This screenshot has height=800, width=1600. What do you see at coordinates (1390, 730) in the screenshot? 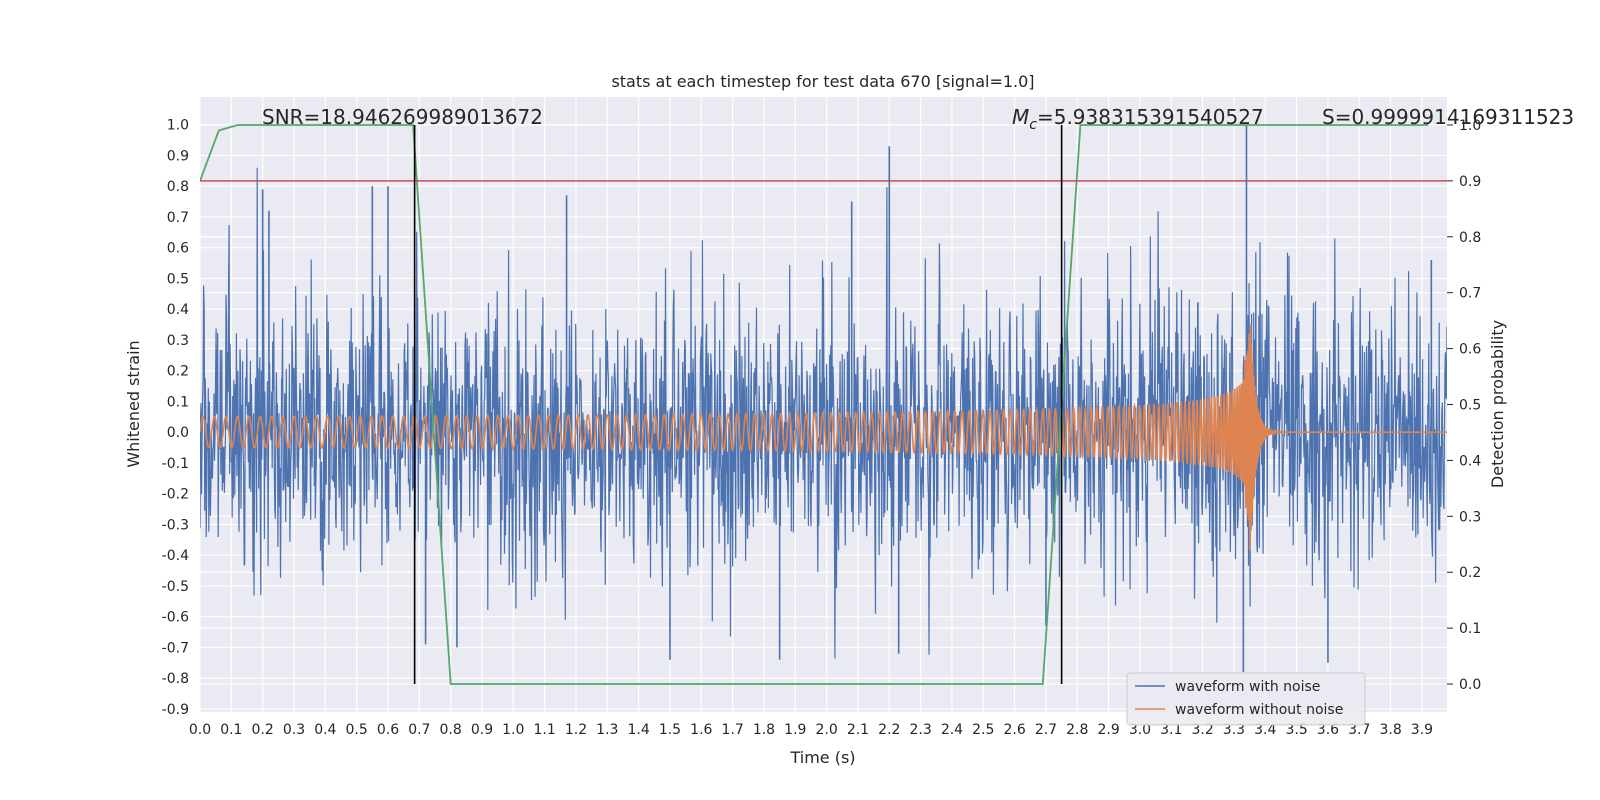
I see `x-tick-label: 3.8` at bounding box center [1390, 730].